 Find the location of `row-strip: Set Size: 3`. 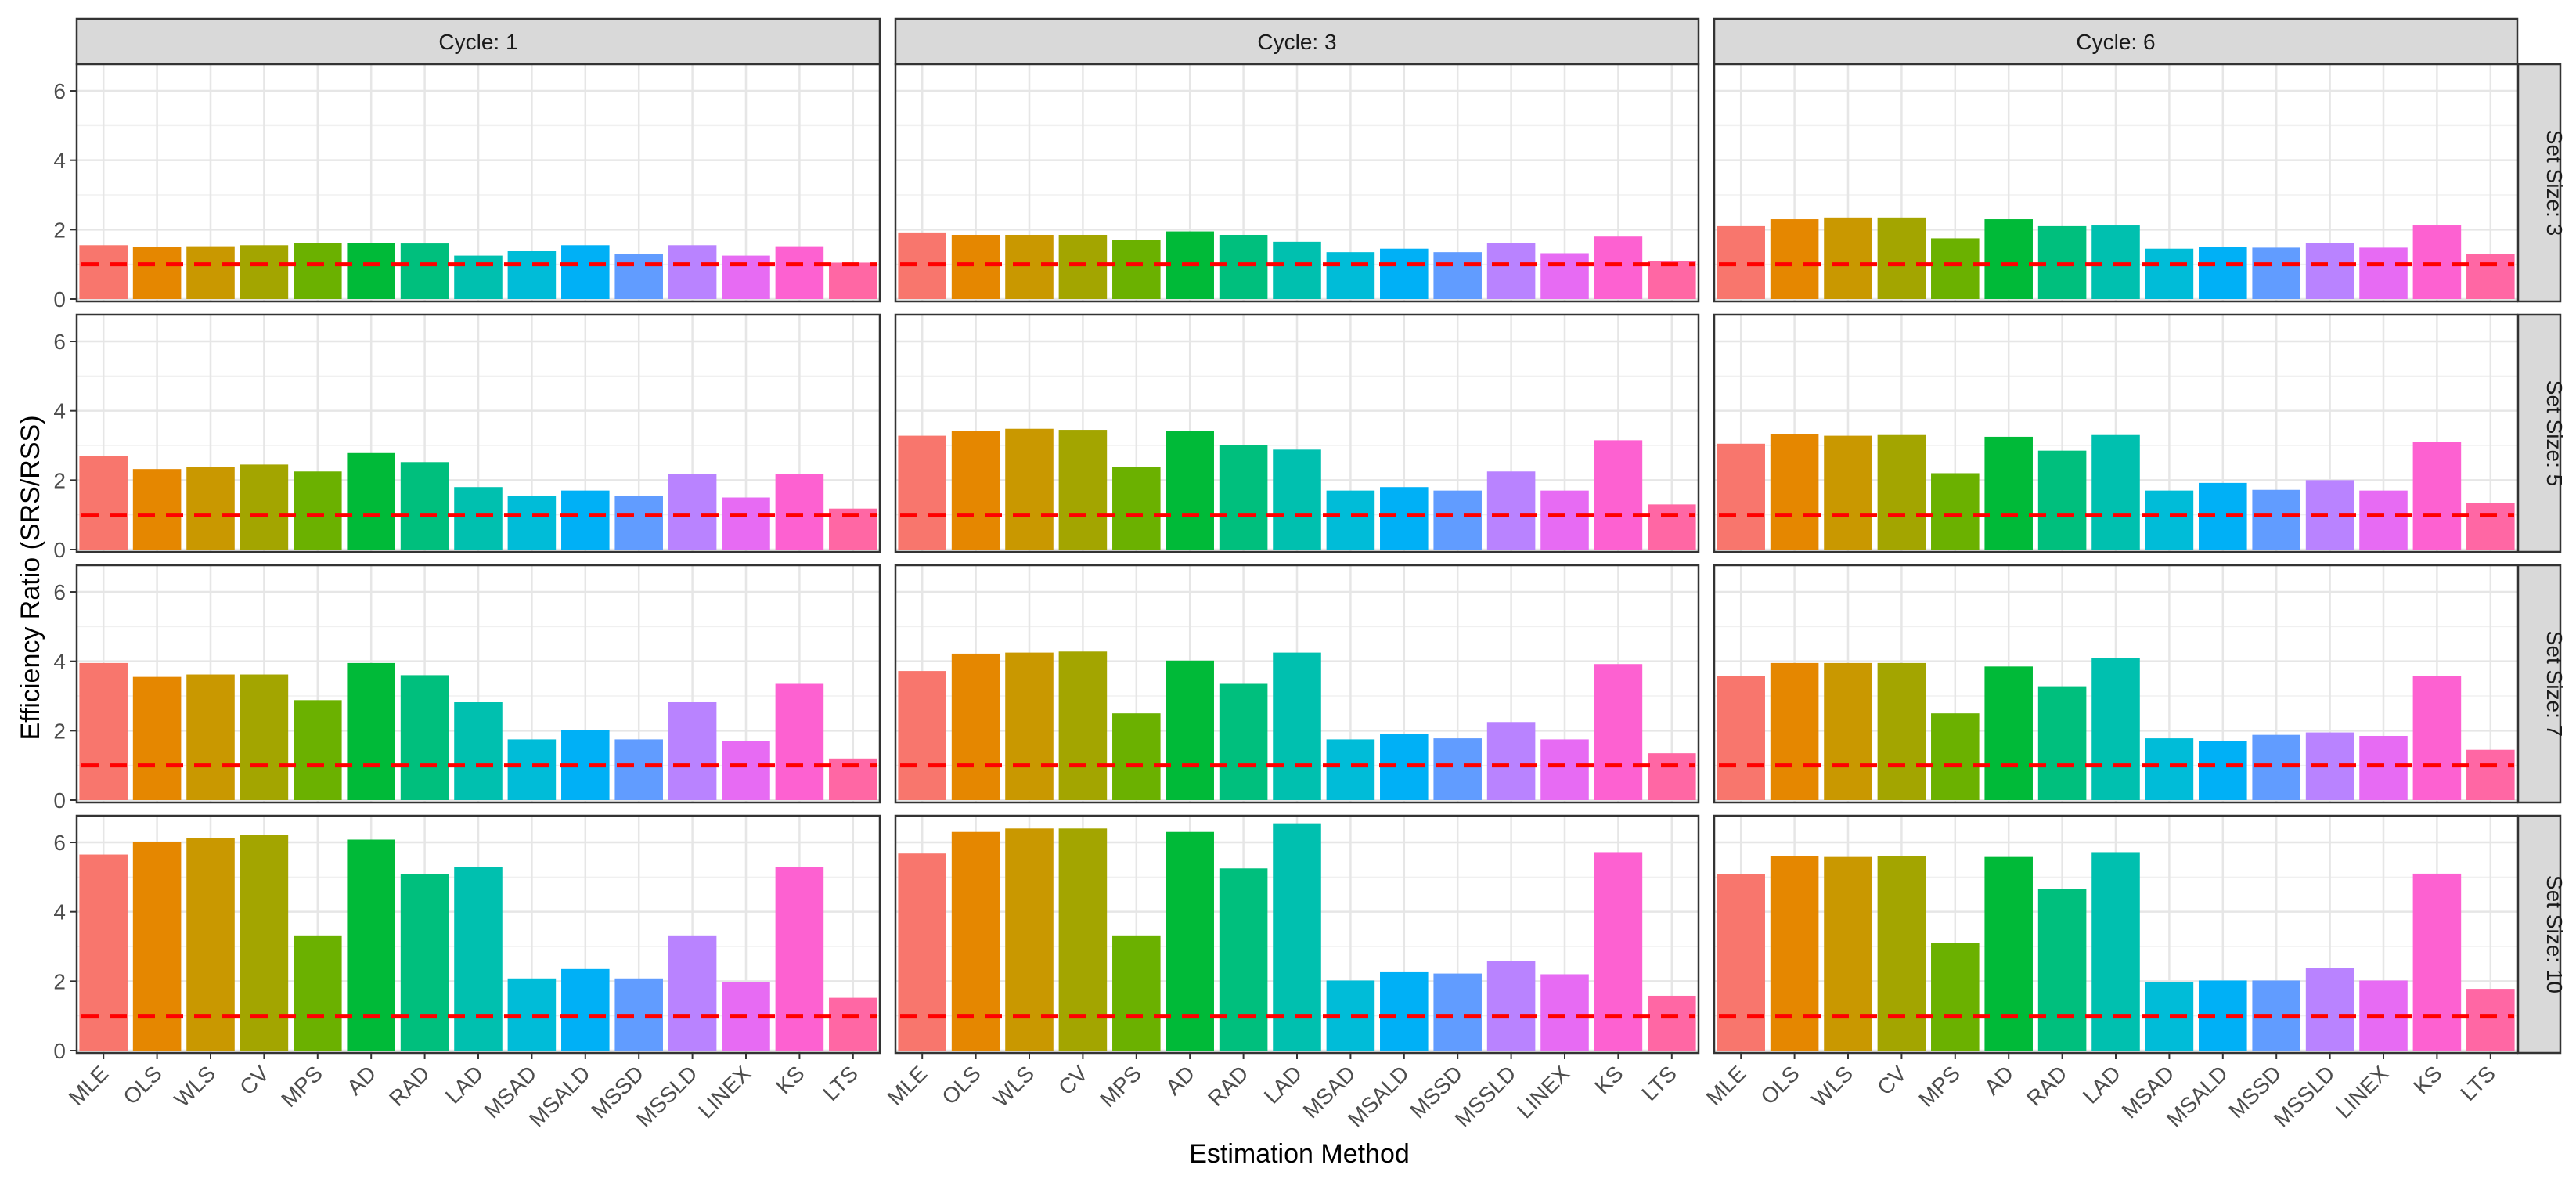

row-strip: Set Size: 3 is located at coordinates (2542, 183).